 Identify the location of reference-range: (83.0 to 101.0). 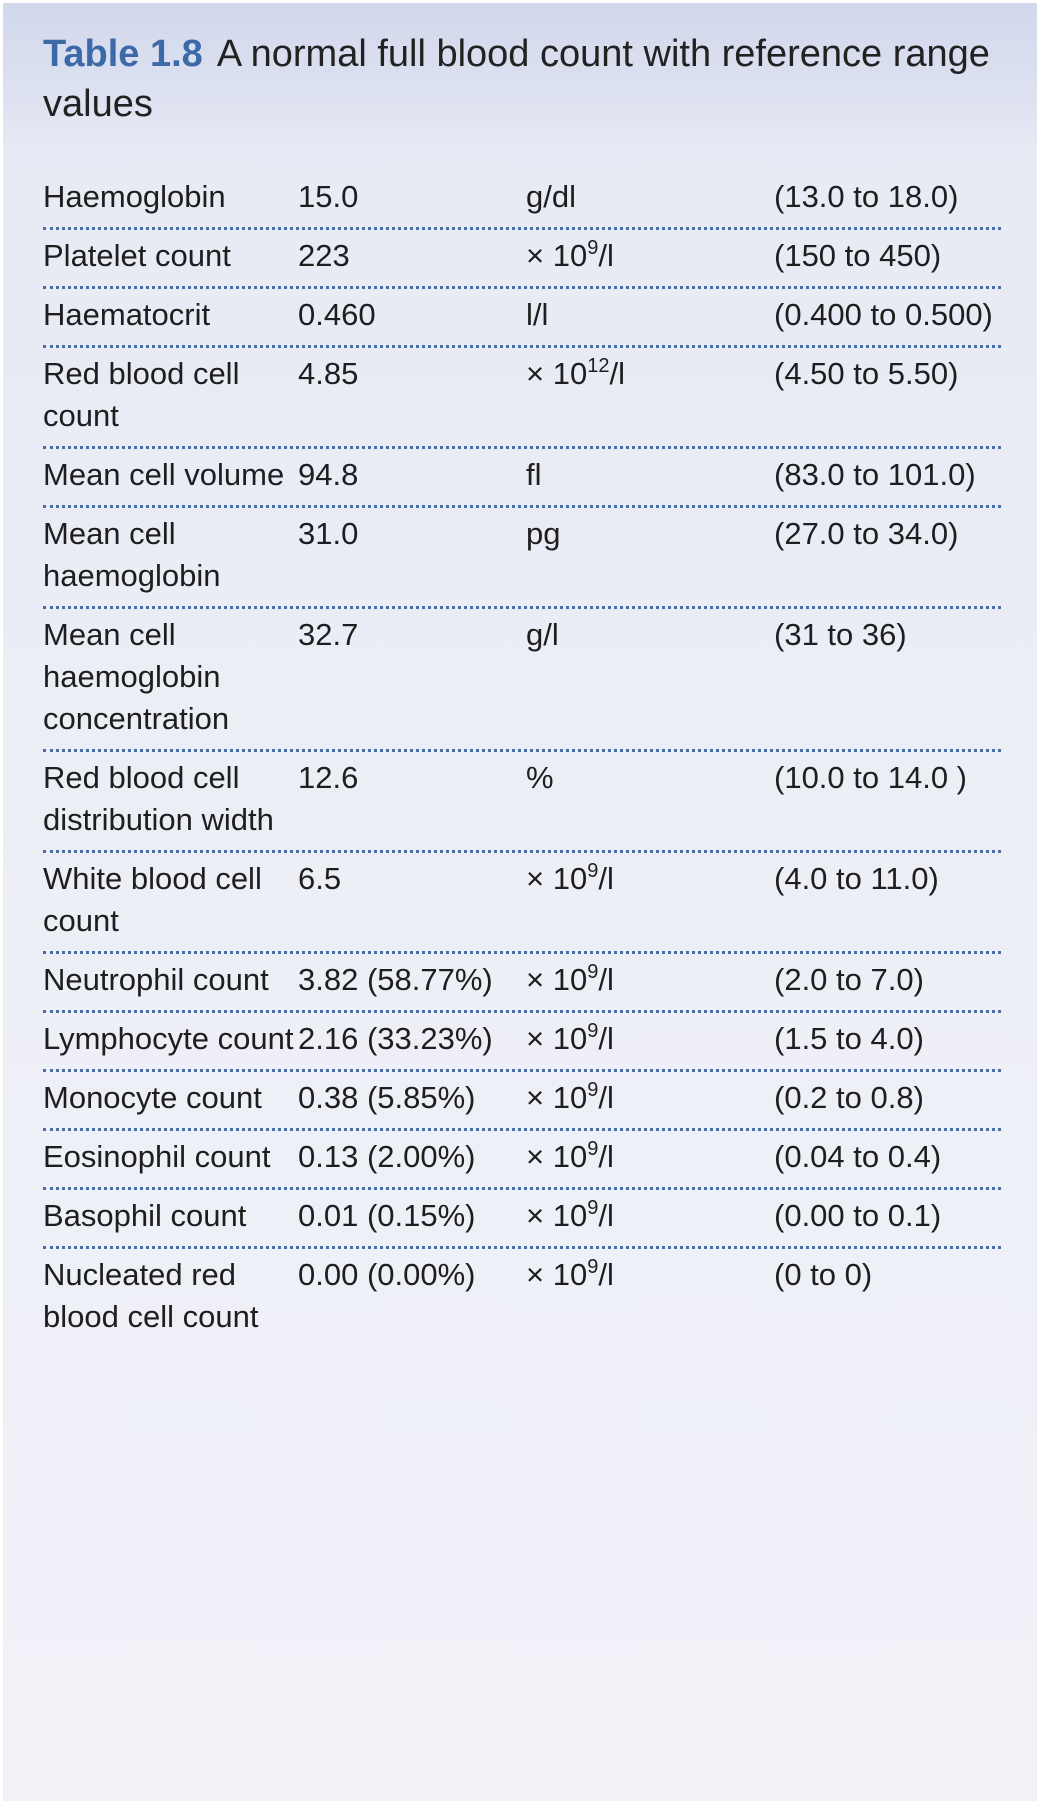
(875, 474).